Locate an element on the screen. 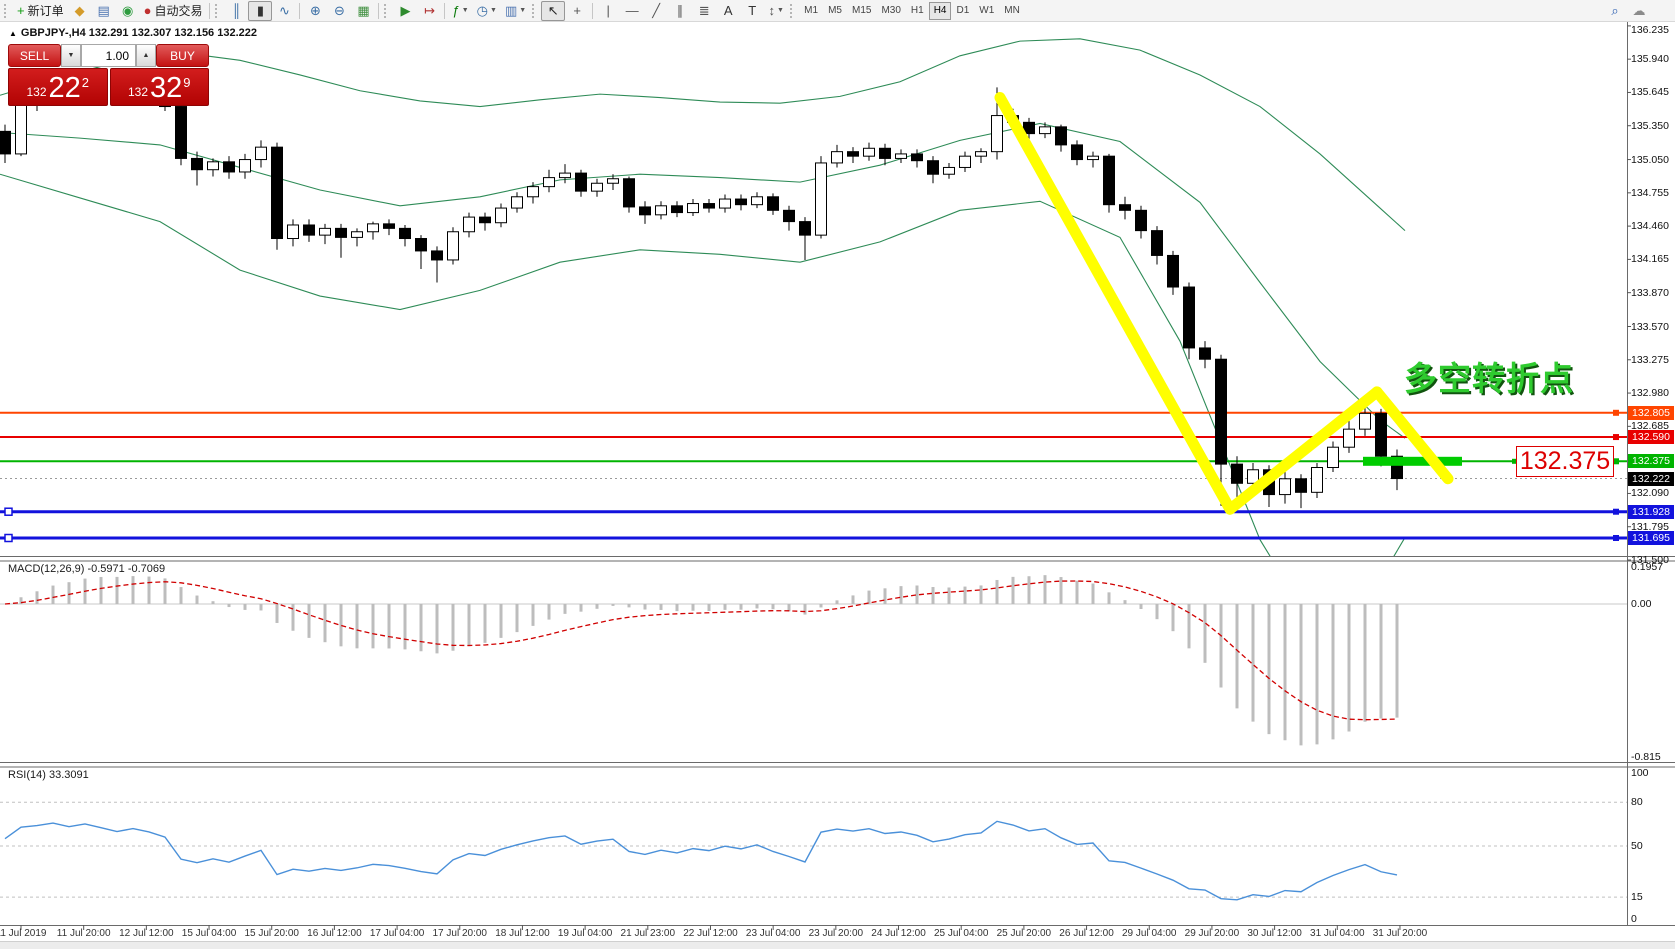  crosshair-icon: + is located at coordinates (577, 11).